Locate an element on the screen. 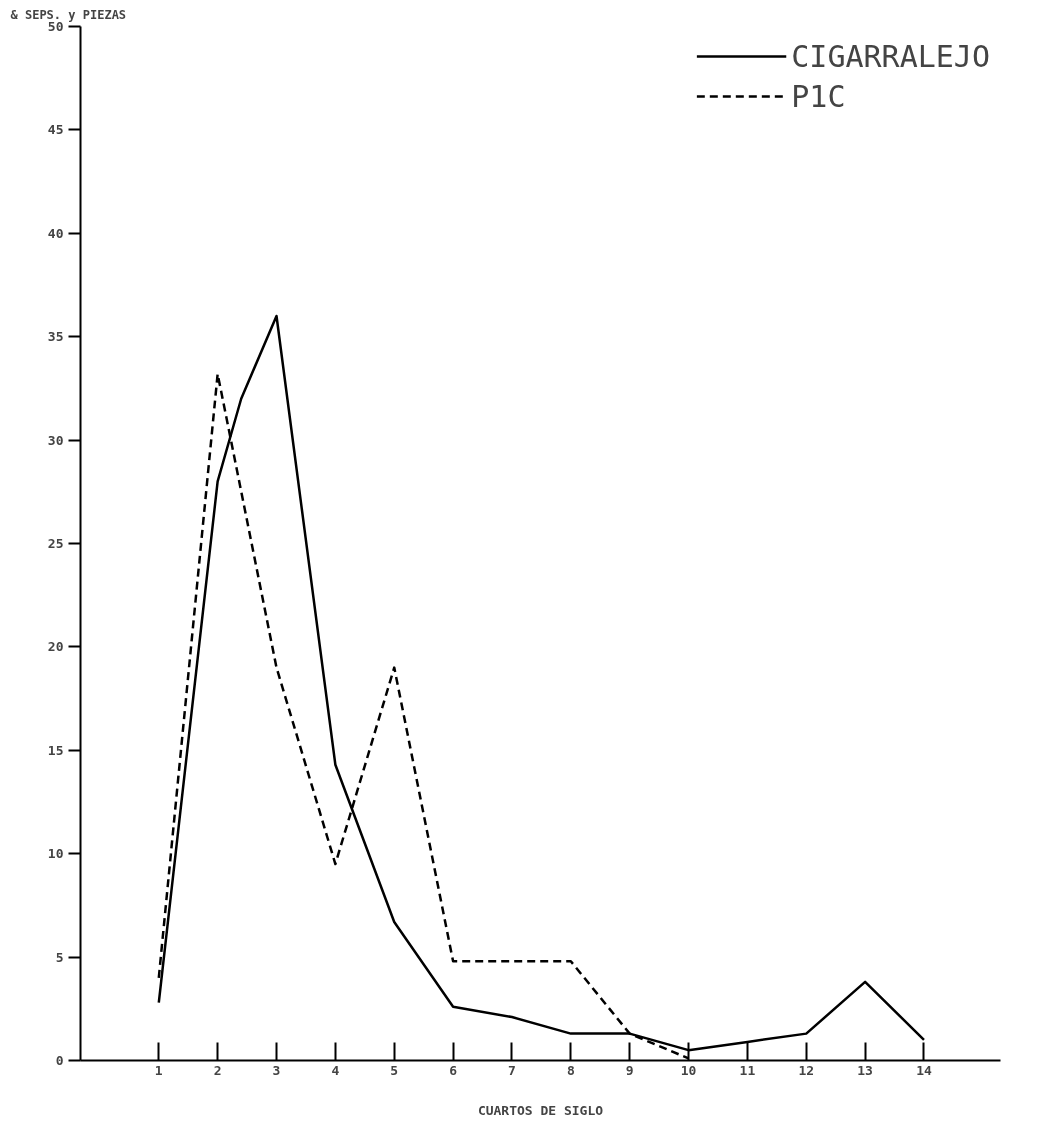 The height and width of the screenshot is (1139, 1060). x-tick-label: 14 is located at coordinates (924, 1070).